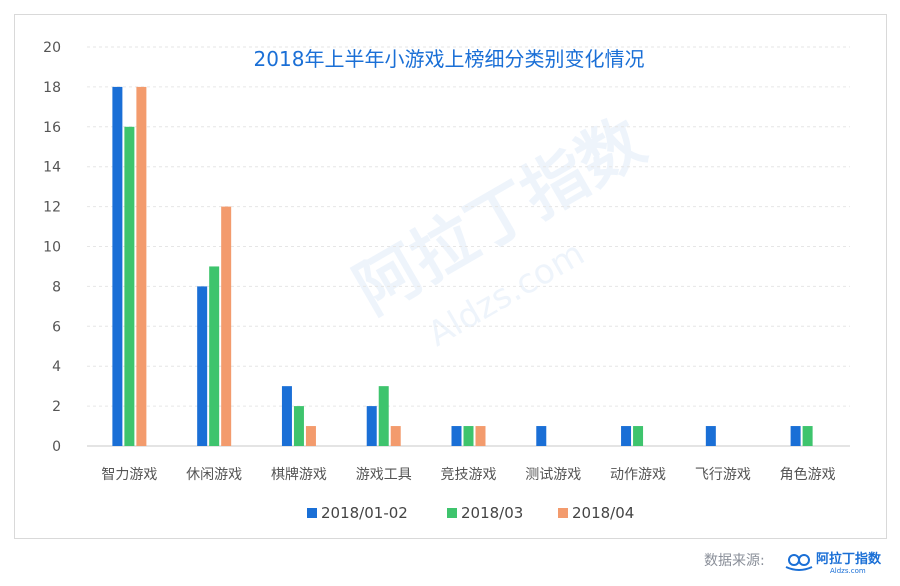  Describe the element at coordinates (723, 475) in the screenshot. I see `x-tick-label: 飞行游戏` at that location.